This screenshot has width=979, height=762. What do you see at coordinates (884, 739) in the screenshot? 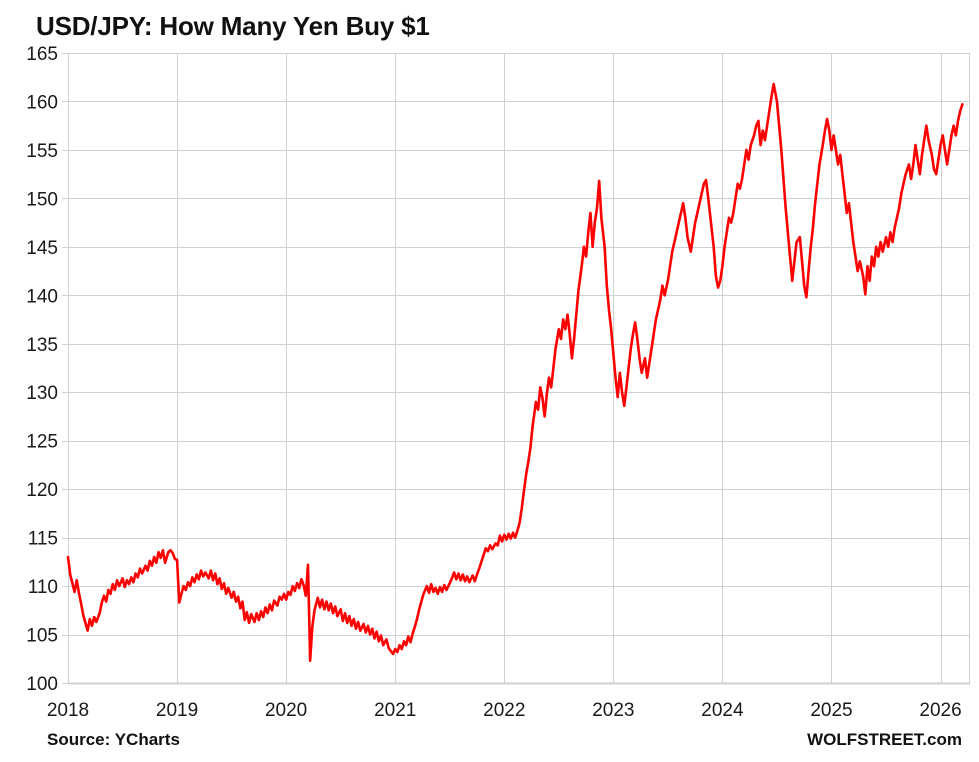
I see `brand-watermark: WOLFSTREET.com` at bounding box center [884, 739].